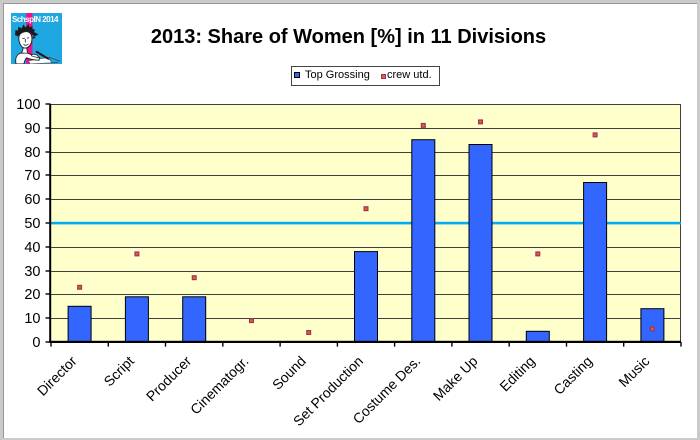 Image resolution: width=700 pixels, height=440 pixels. What do you see at coordinates (517, 374) in the screenshot?
I see `svg-text: Editing` at bounding box center [517, 374].